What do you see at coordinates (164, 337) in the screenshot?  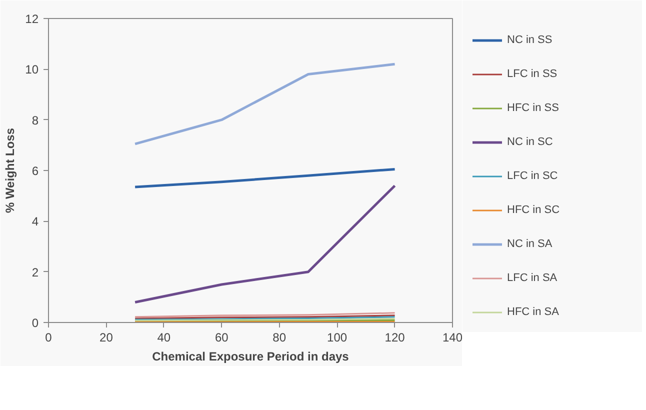 I see `x-tick-label: 40` at bounding box center [164, 337].